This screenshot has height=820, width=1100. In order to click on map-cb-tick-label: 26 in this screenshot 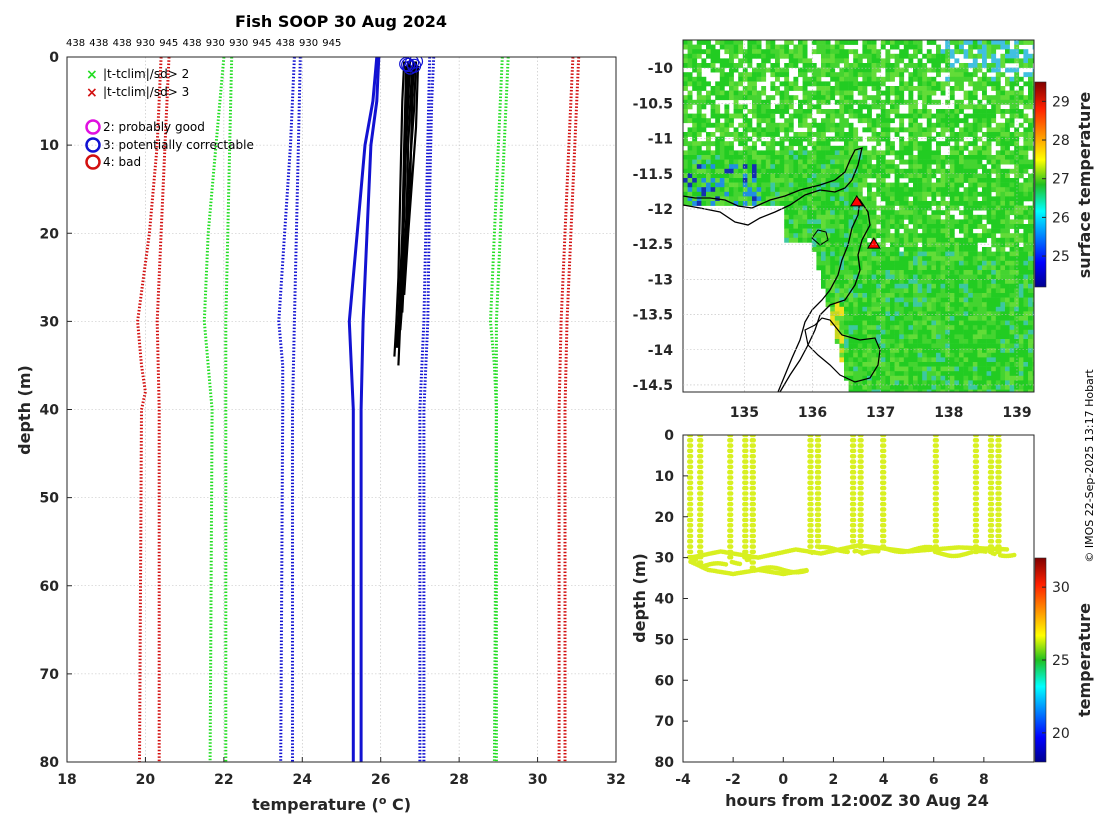, I will do `click(1061, 218)`.